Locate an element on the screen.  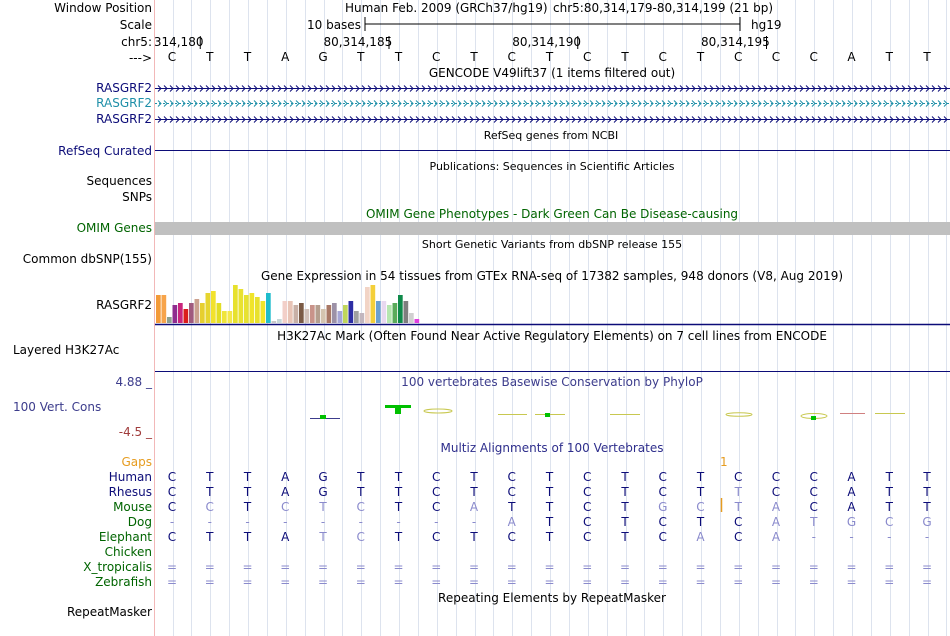
species-label: X_tropicalis is located at coordinates (117, 567).